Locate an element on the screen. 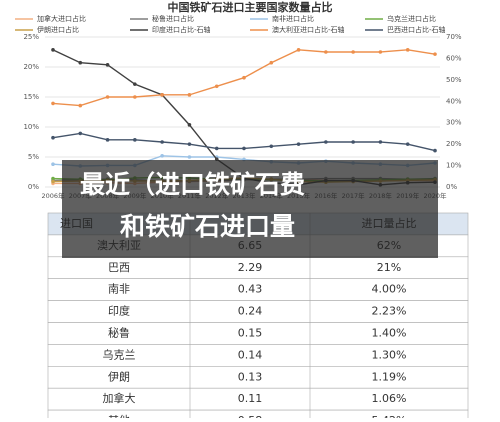 This screenshot has width=500, height=422. table-cell: 0.58 is located at coordinates (250, 416).